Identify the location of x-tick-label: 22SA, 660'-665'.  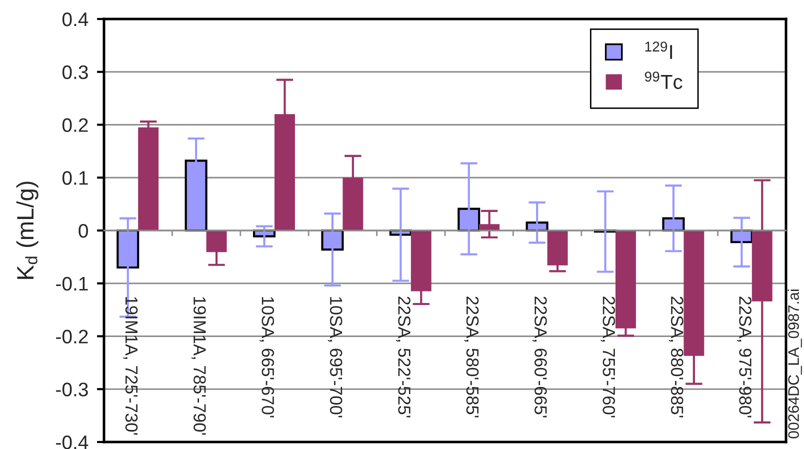
(539, 357).